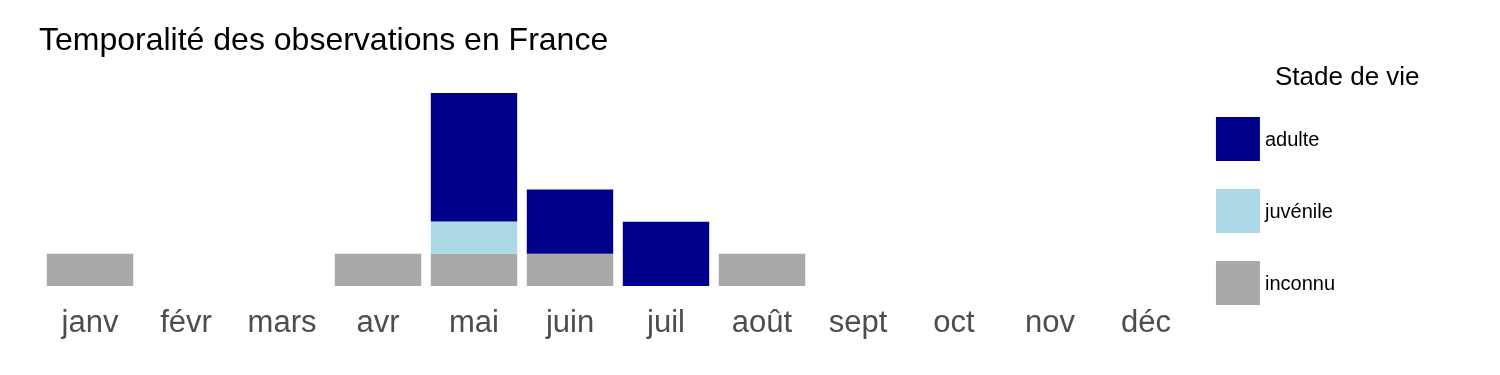 The height and width of the screenshot is (375, 1500). I want to click on chart-title: Temporalité des observations en France, so click(324, 39).